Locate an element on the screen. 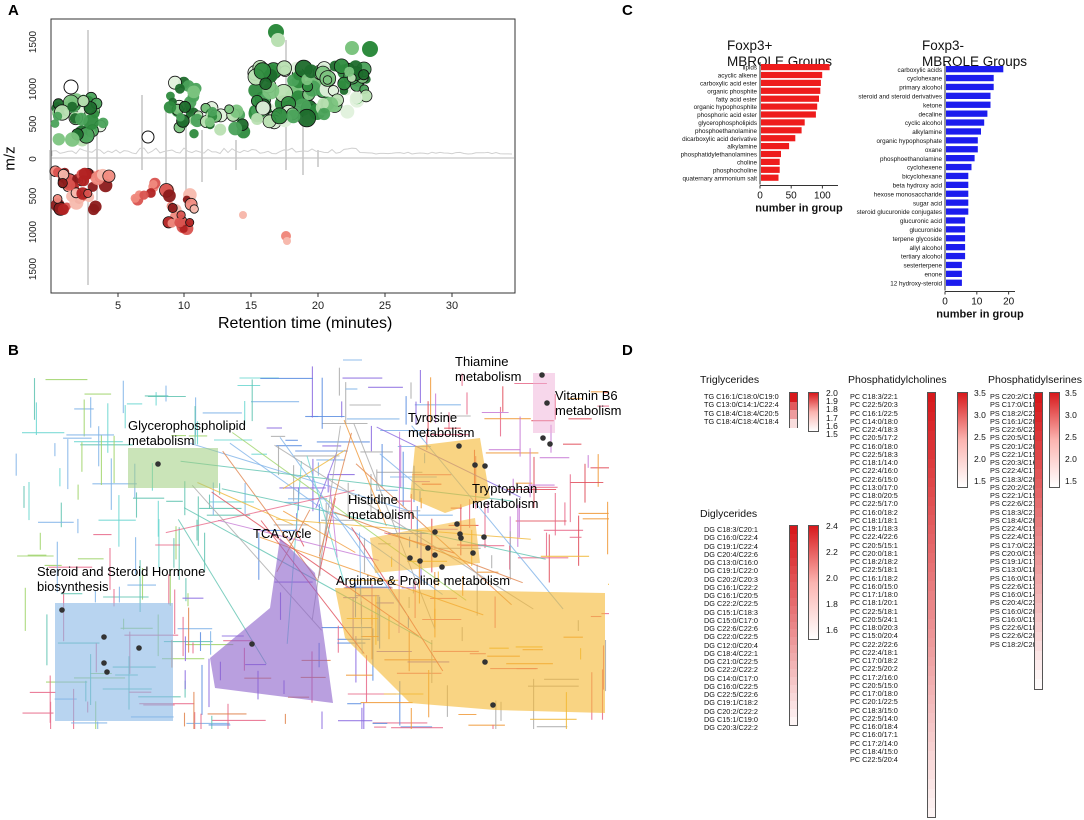  lipid-species: PS C17:0/C18:1 is located at coordinates (1016, 405).